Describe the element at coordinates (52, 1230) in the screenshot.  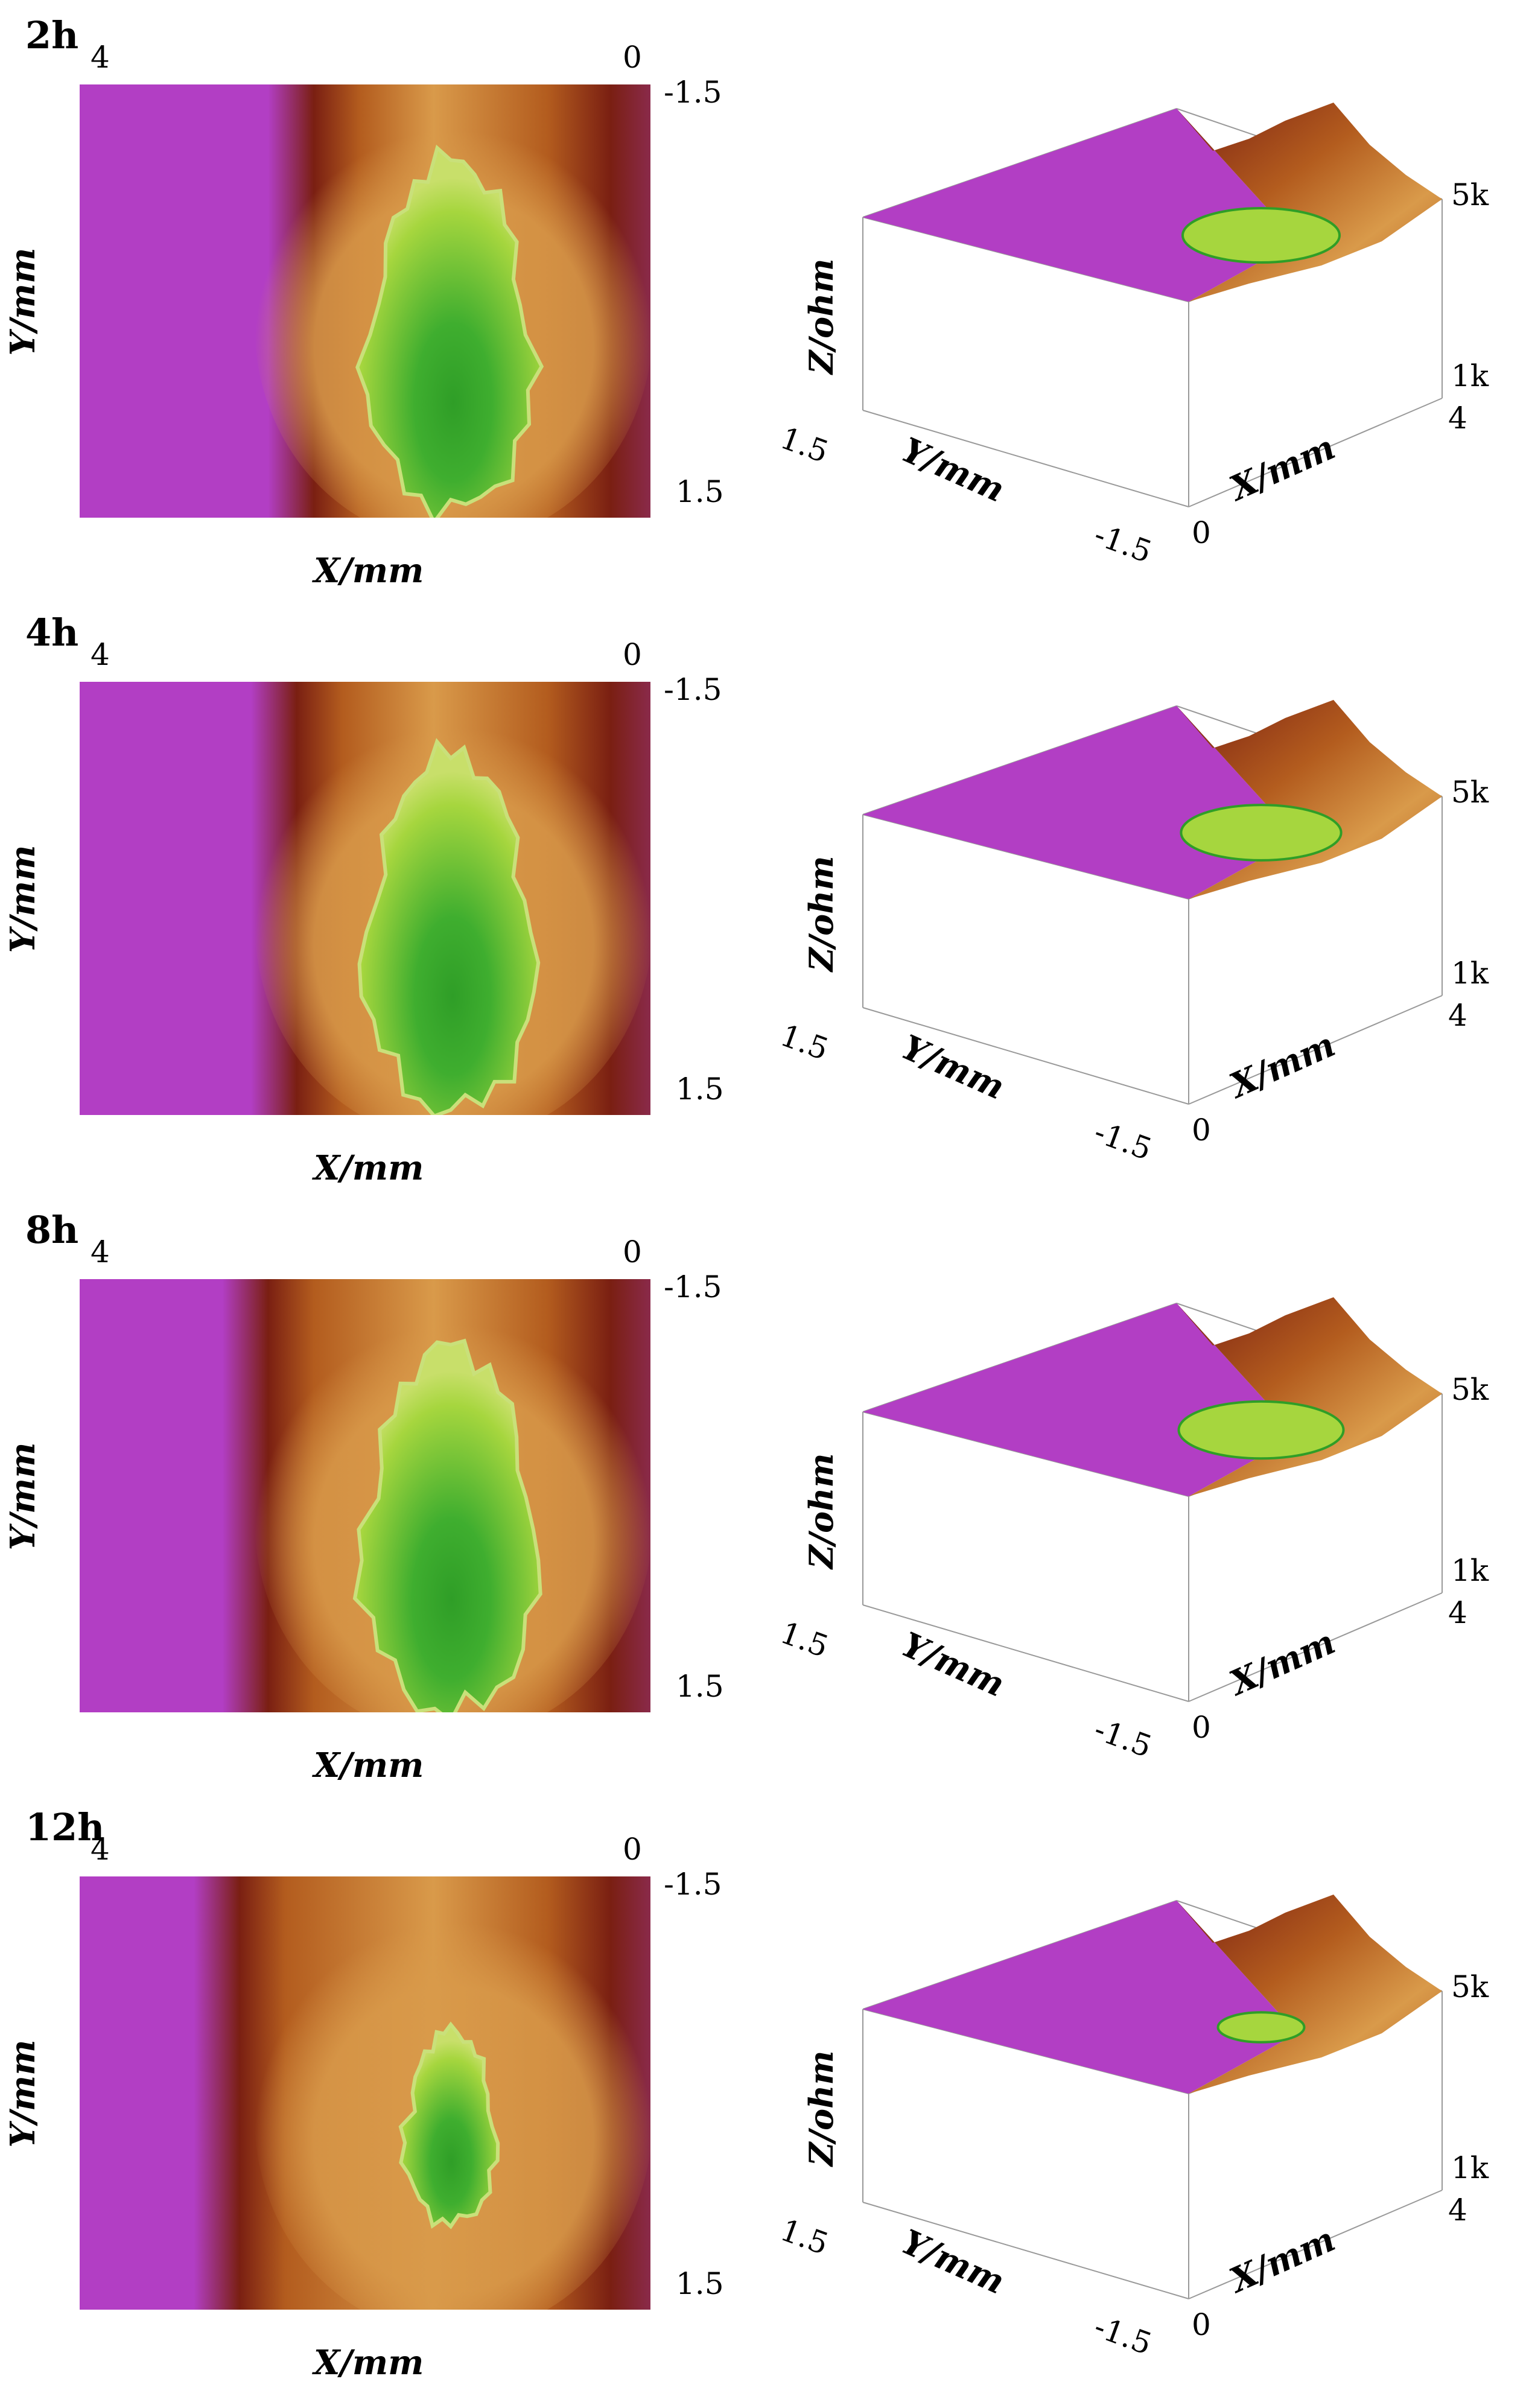
I see `time-label: 8h` at that location.